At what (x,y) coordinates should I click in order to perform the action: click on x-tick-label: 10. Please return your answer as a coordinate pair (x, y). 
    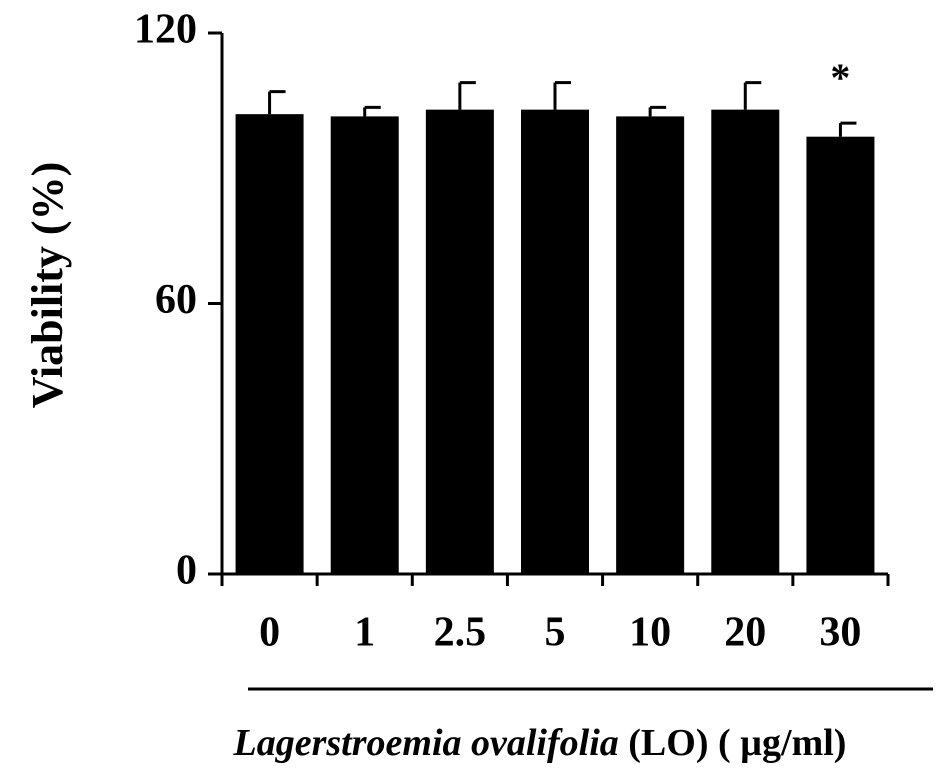
    Looking at the image, I should click on (650, 633).